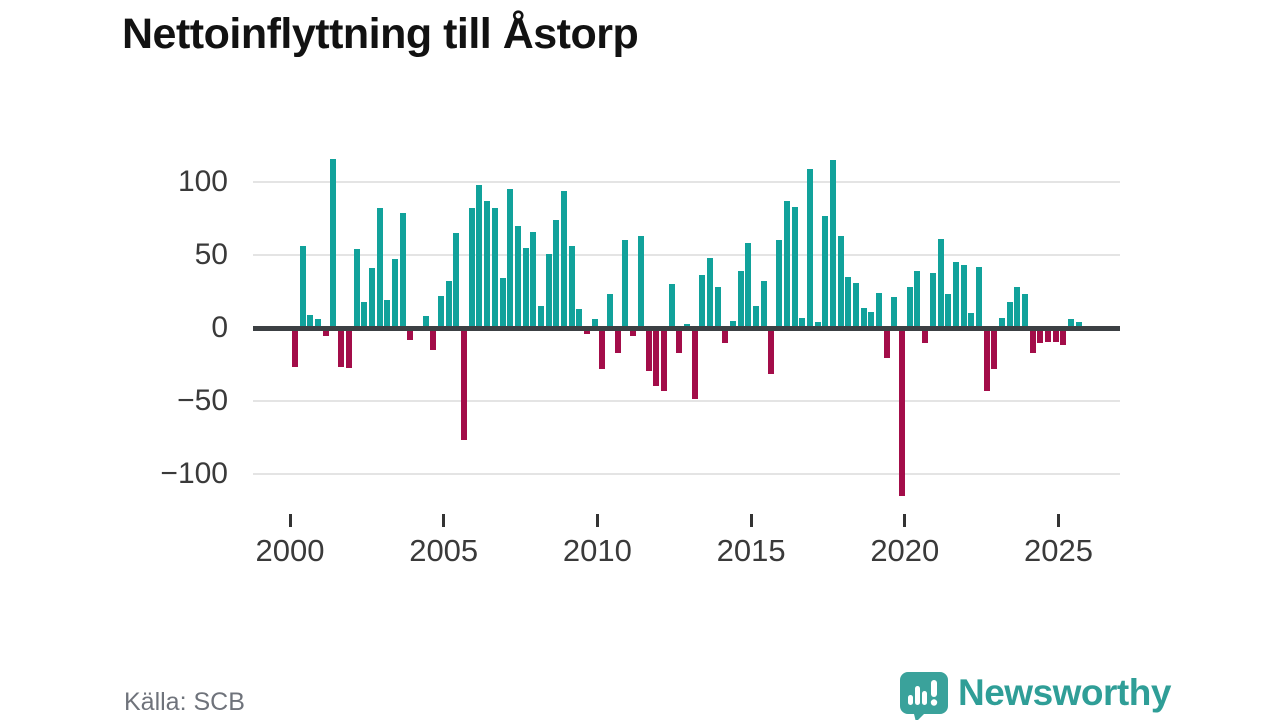  Describe the element at coordinates (456, 281) in the screenshot. I see `bar-2005-Q2` at that location.